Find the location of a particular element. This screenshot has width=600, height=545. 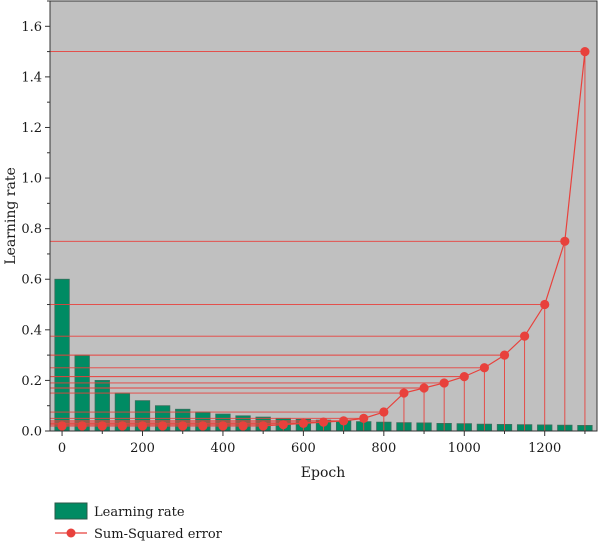

y-tick-label: 1.0 is located at coordinates (31, 179).